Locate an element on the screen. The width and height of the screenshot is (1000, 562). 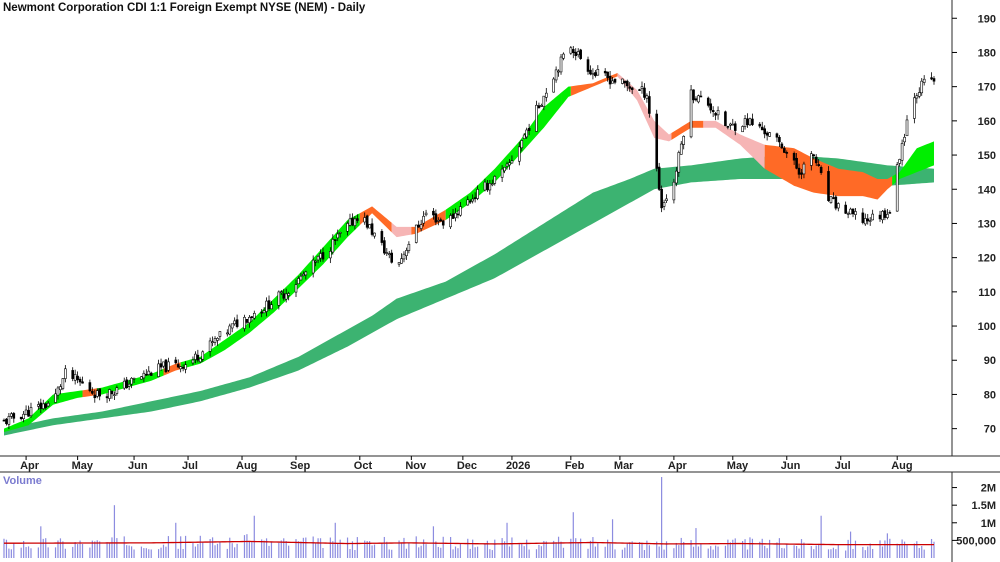
short-term-ribbon-fade is located at coordinates (734, 144).